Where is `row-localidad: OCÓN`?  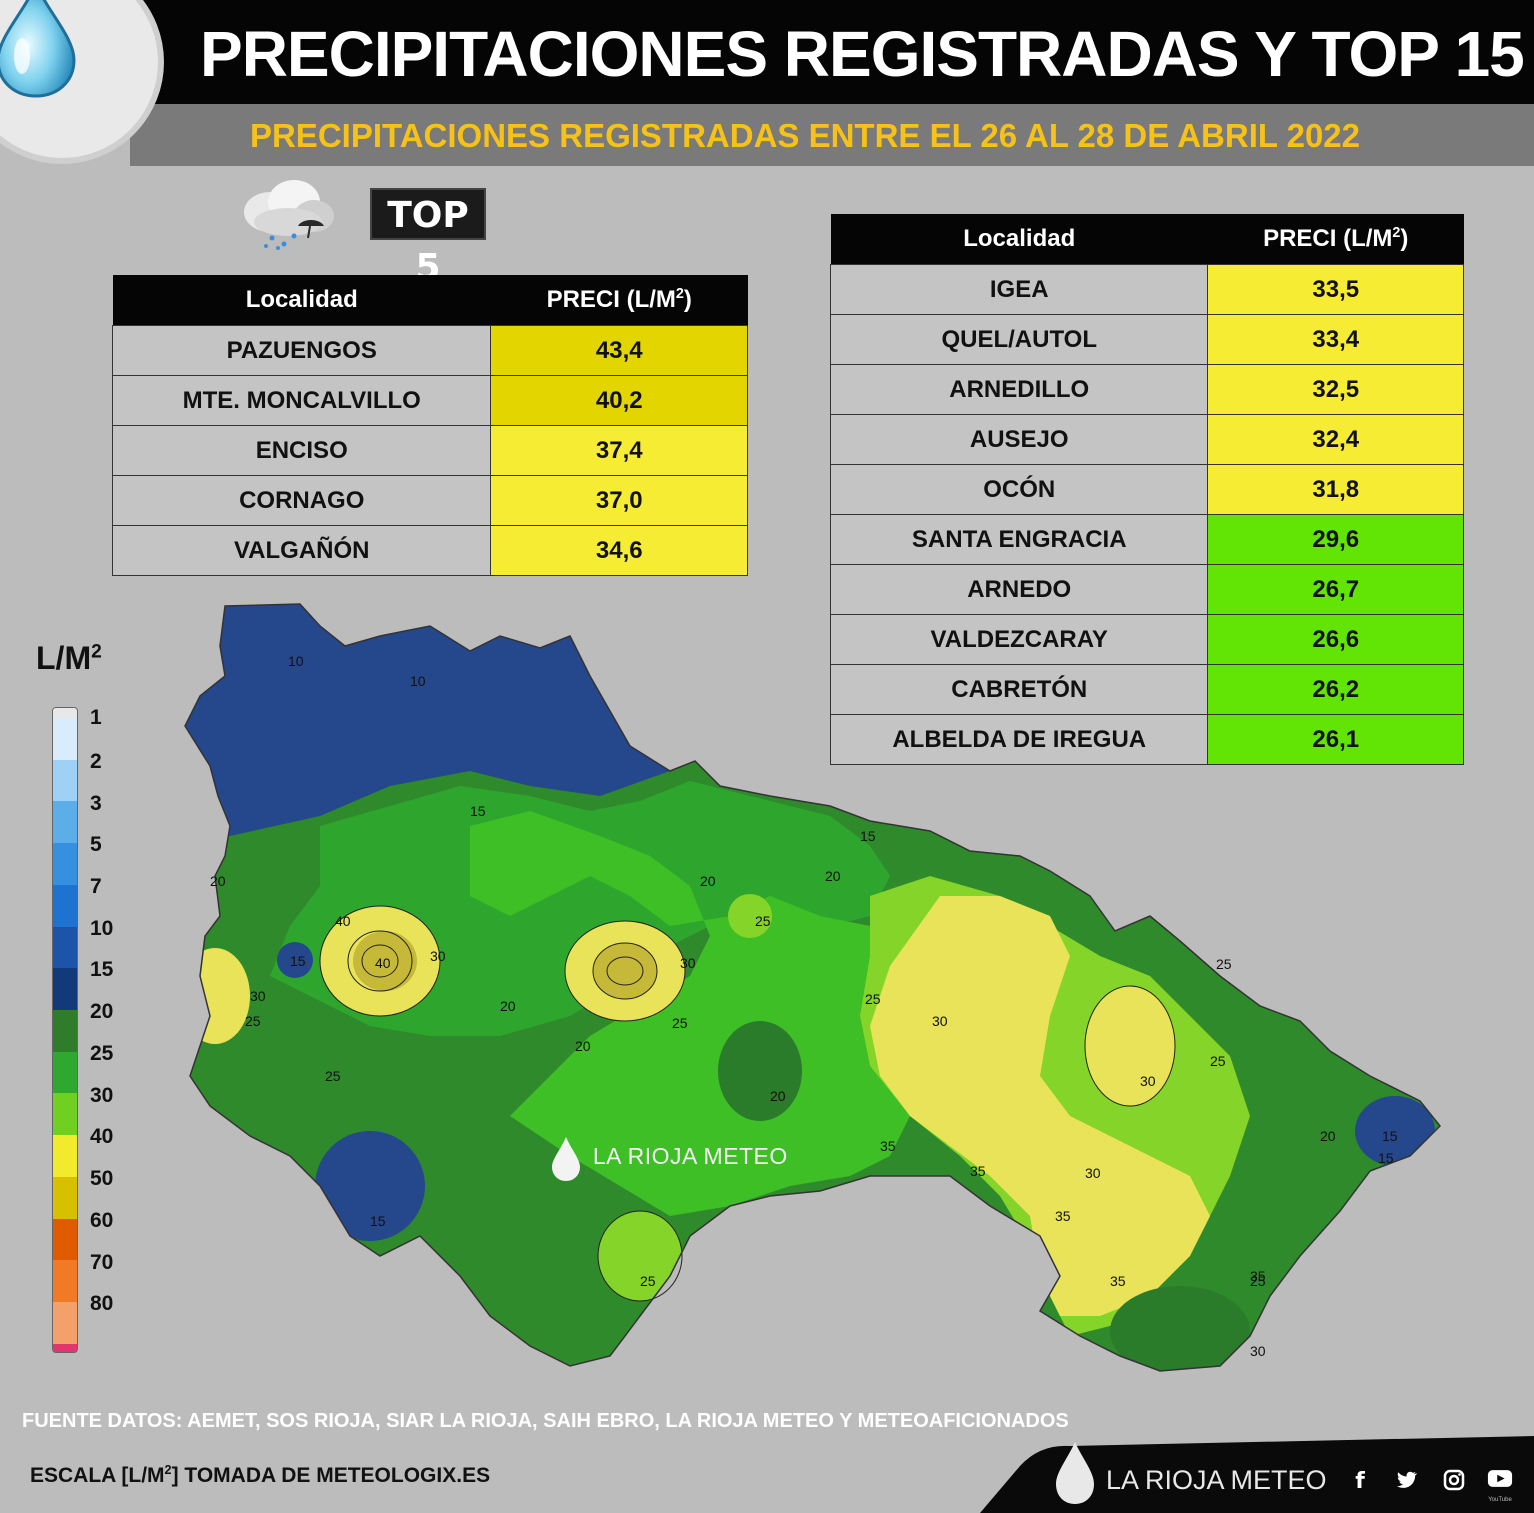 row-localidad: OCÓN is located at coordinates (1019, 489).